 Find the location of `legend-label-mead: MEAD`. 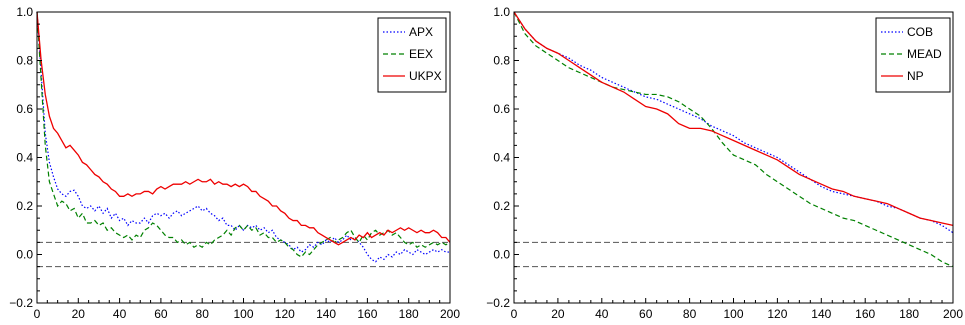

legend-label-mead: MEAD is located at coordinates (924, 54).